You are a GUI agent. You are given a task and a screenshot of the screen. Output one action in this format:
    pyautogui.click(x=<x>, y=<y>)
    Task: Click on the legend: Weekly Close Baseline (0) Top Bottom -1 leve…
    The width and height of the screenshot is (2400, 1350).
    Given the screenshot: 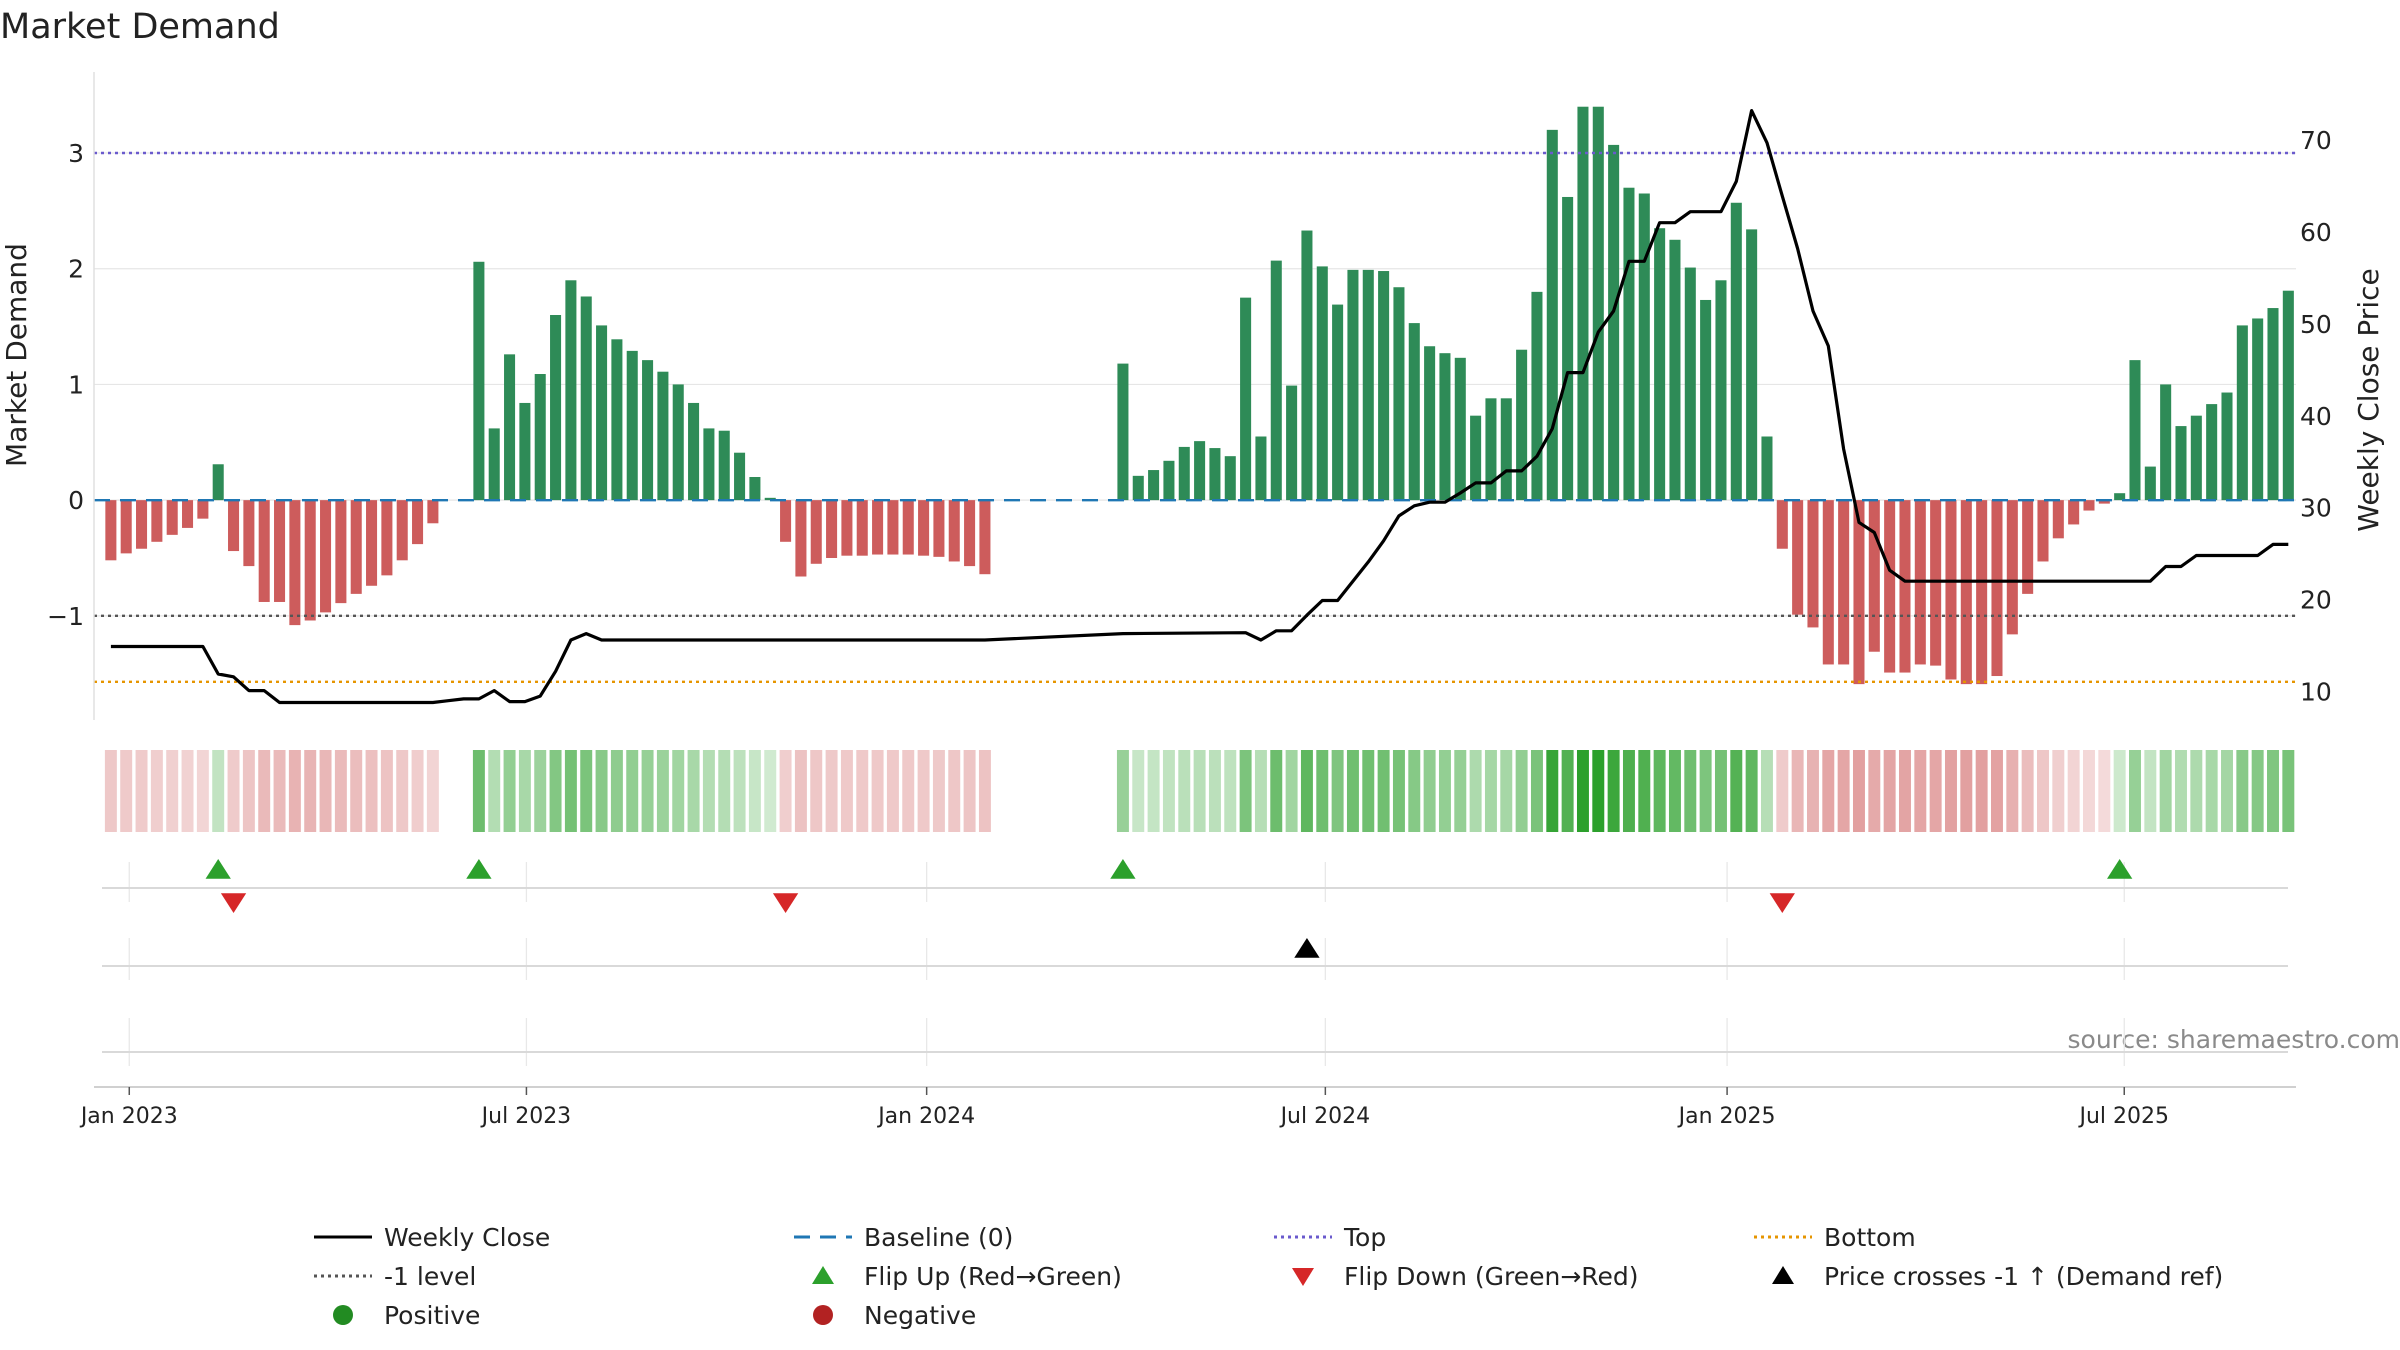 What is the action you would take?
    pyautogui.click(x=1268, y=1276)
    